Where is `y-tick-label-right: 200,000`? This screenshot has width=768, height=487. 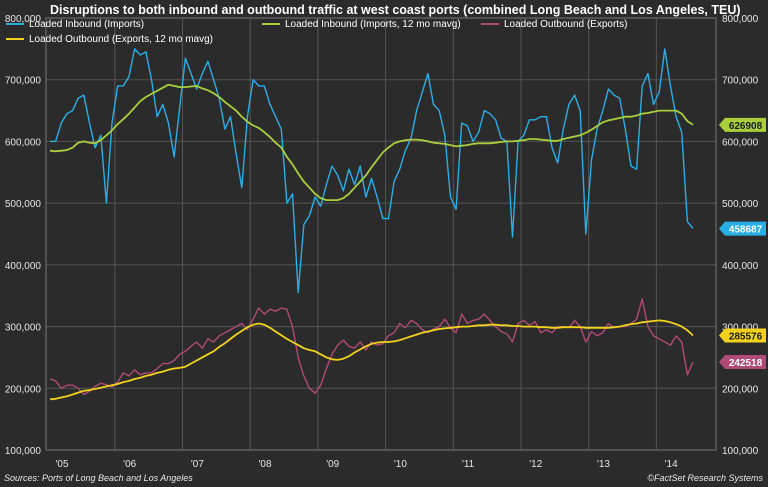
y-tick-label-right: 200,000 is located at coordinates (740, 389).